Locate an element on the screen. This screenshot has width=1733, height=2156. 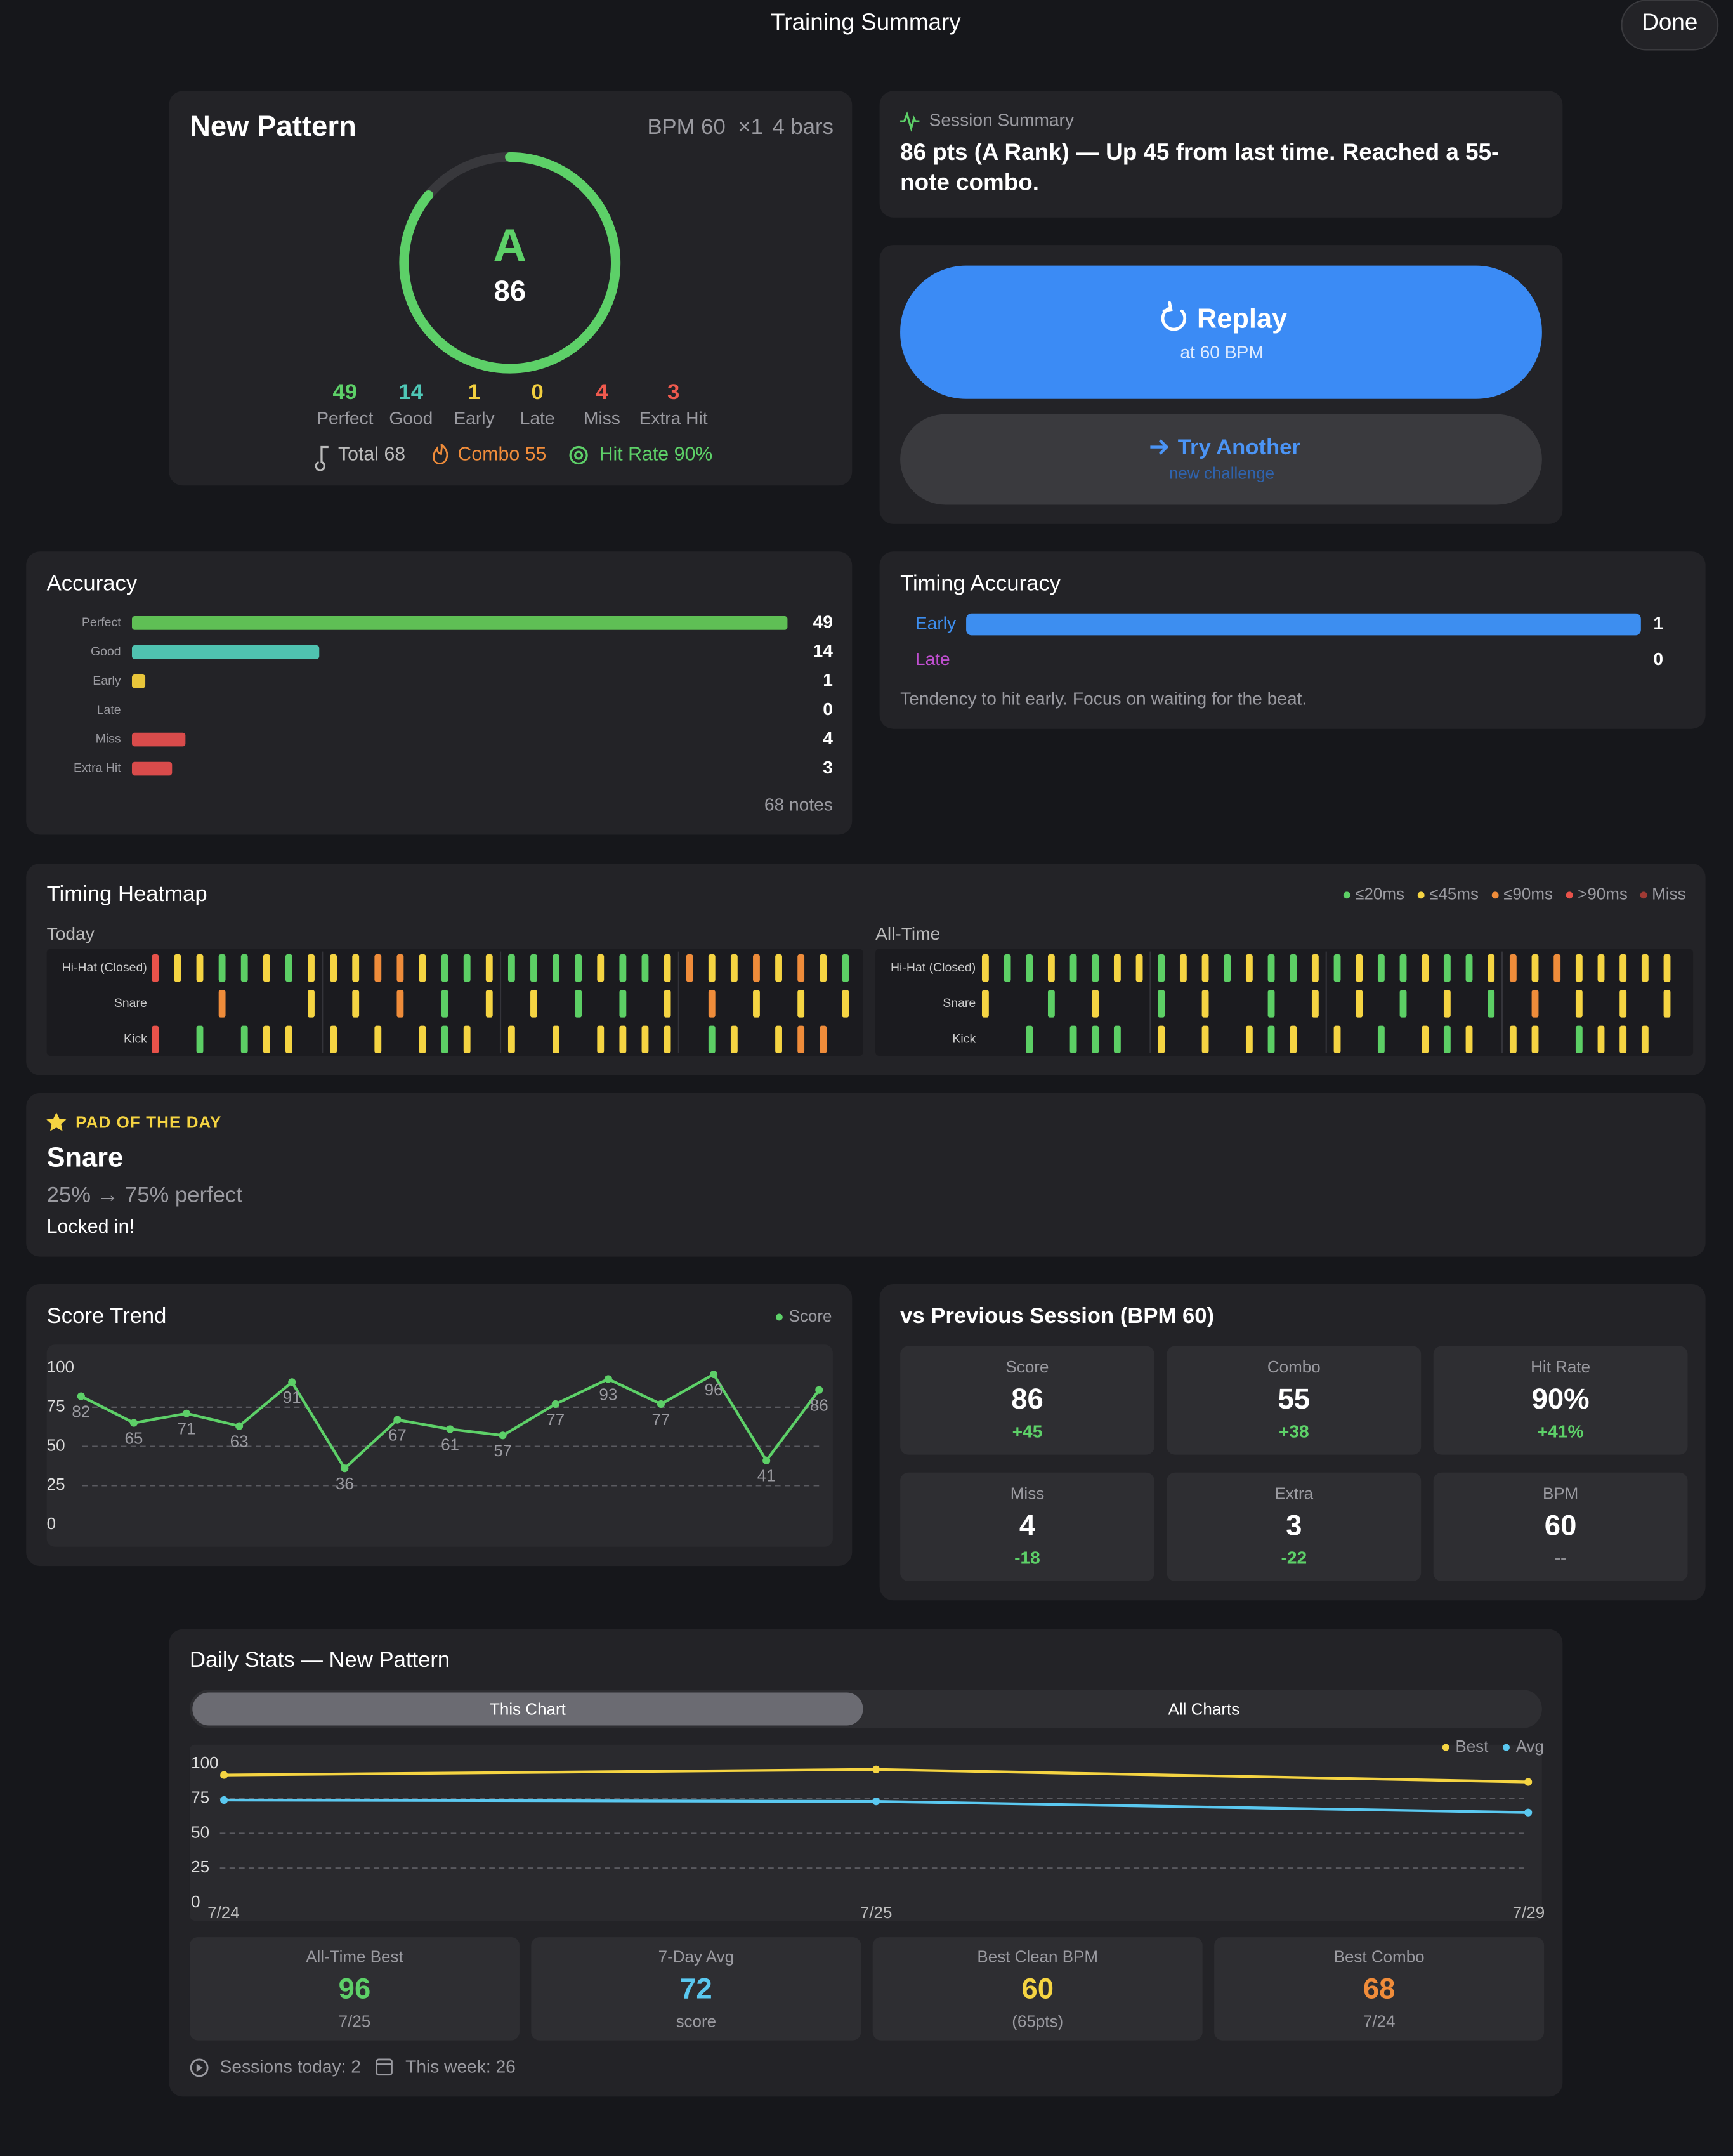
stat-delta: -18 is located at coordinates (1027, 1558).